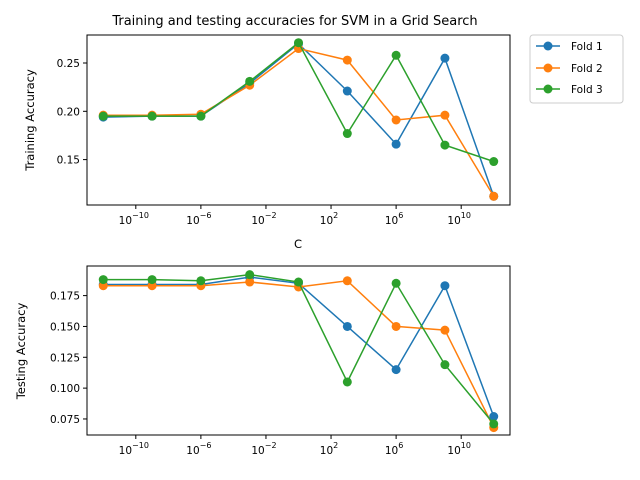 The width and height of the screenshot is (640, 480). I want to click on top-x-axis-label: C, so click(298, 244).